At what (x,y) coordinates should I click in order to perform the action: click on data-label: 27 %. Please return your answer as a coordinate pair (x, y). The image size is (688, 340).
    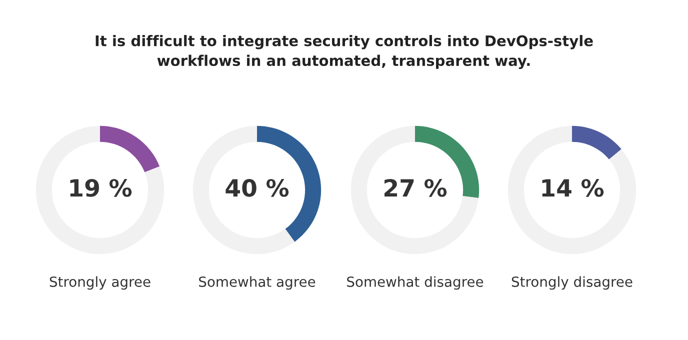
    Looking at the image, I should click on (415, 187).